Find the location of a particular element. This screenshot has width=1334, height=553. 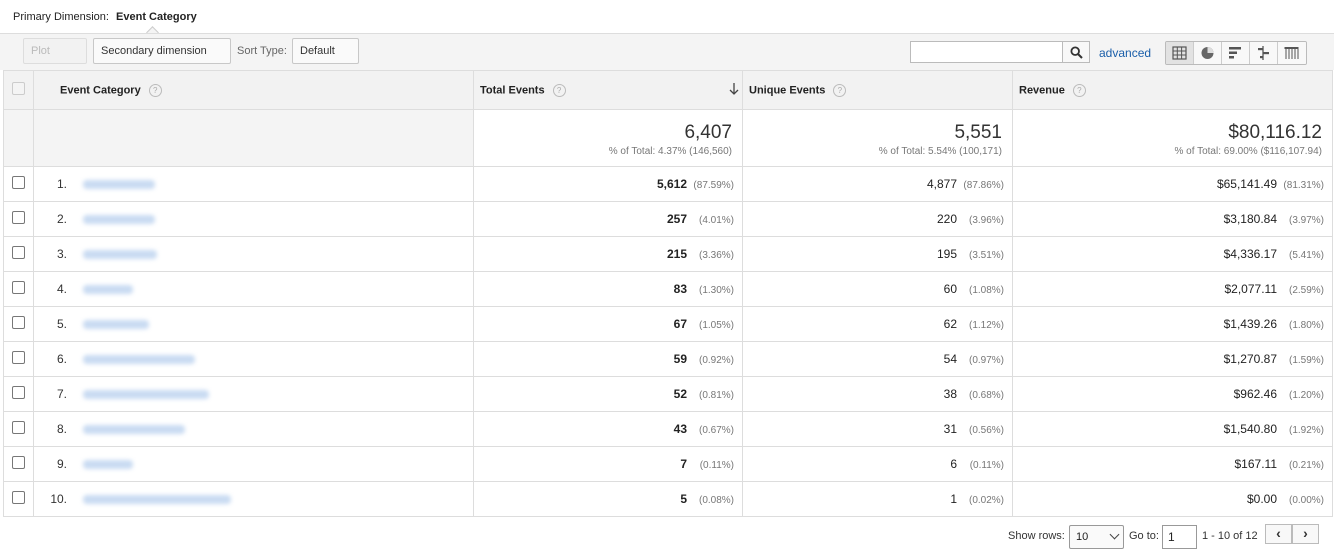

table-row: 2. 257 (4.01%) 220 (3.96%) $3,180.84 (3.97%) is located at coordinates (668, 219).